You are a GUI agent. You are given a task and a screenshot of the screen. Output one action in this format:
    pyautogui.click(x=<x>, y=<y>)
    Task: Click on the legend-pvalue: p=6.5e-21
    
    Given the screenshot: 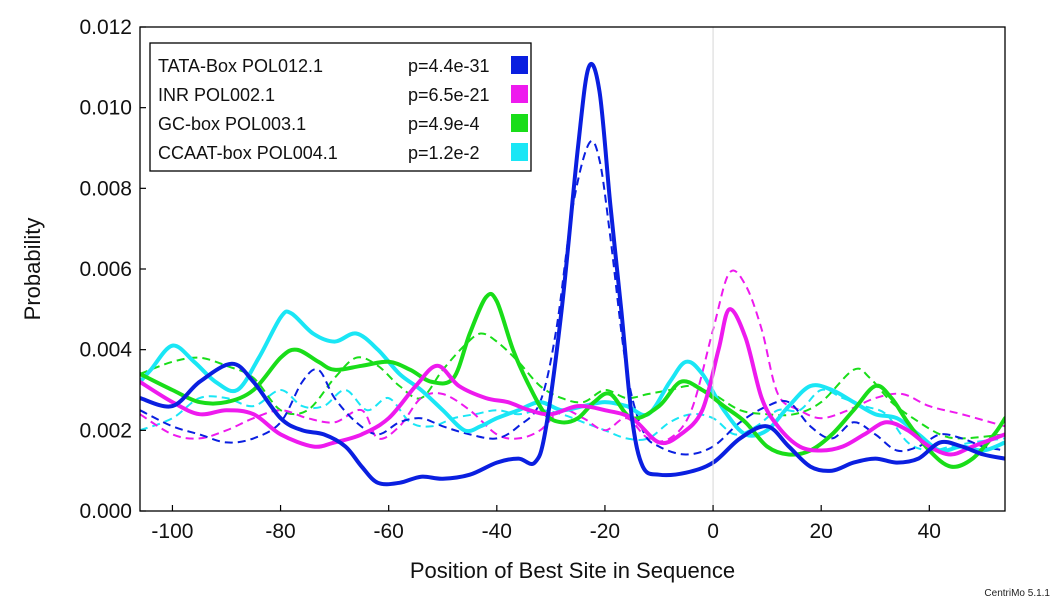 What is the action you would take?
    pyautogui.click(x=449, y=95)
    